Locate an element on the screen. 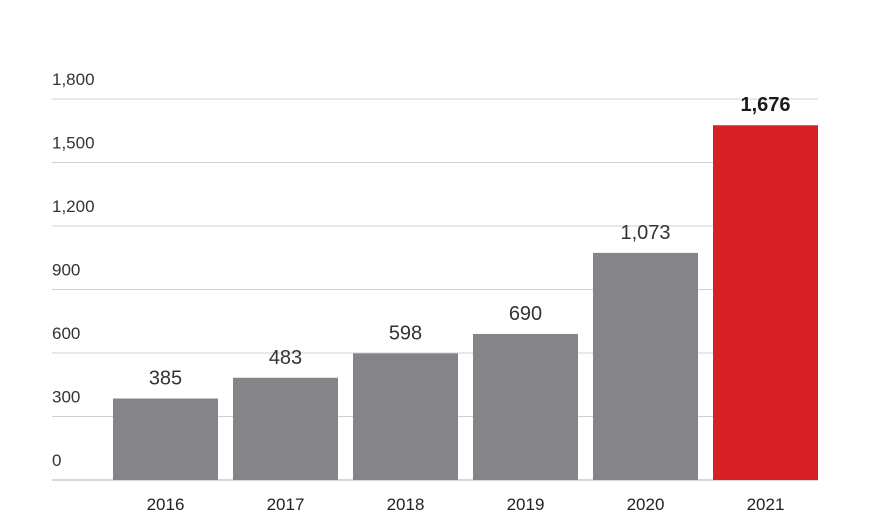 The height and width of the screenshot is (520, 890). x-category-label: 2021 is located at coordinates (766, 504).